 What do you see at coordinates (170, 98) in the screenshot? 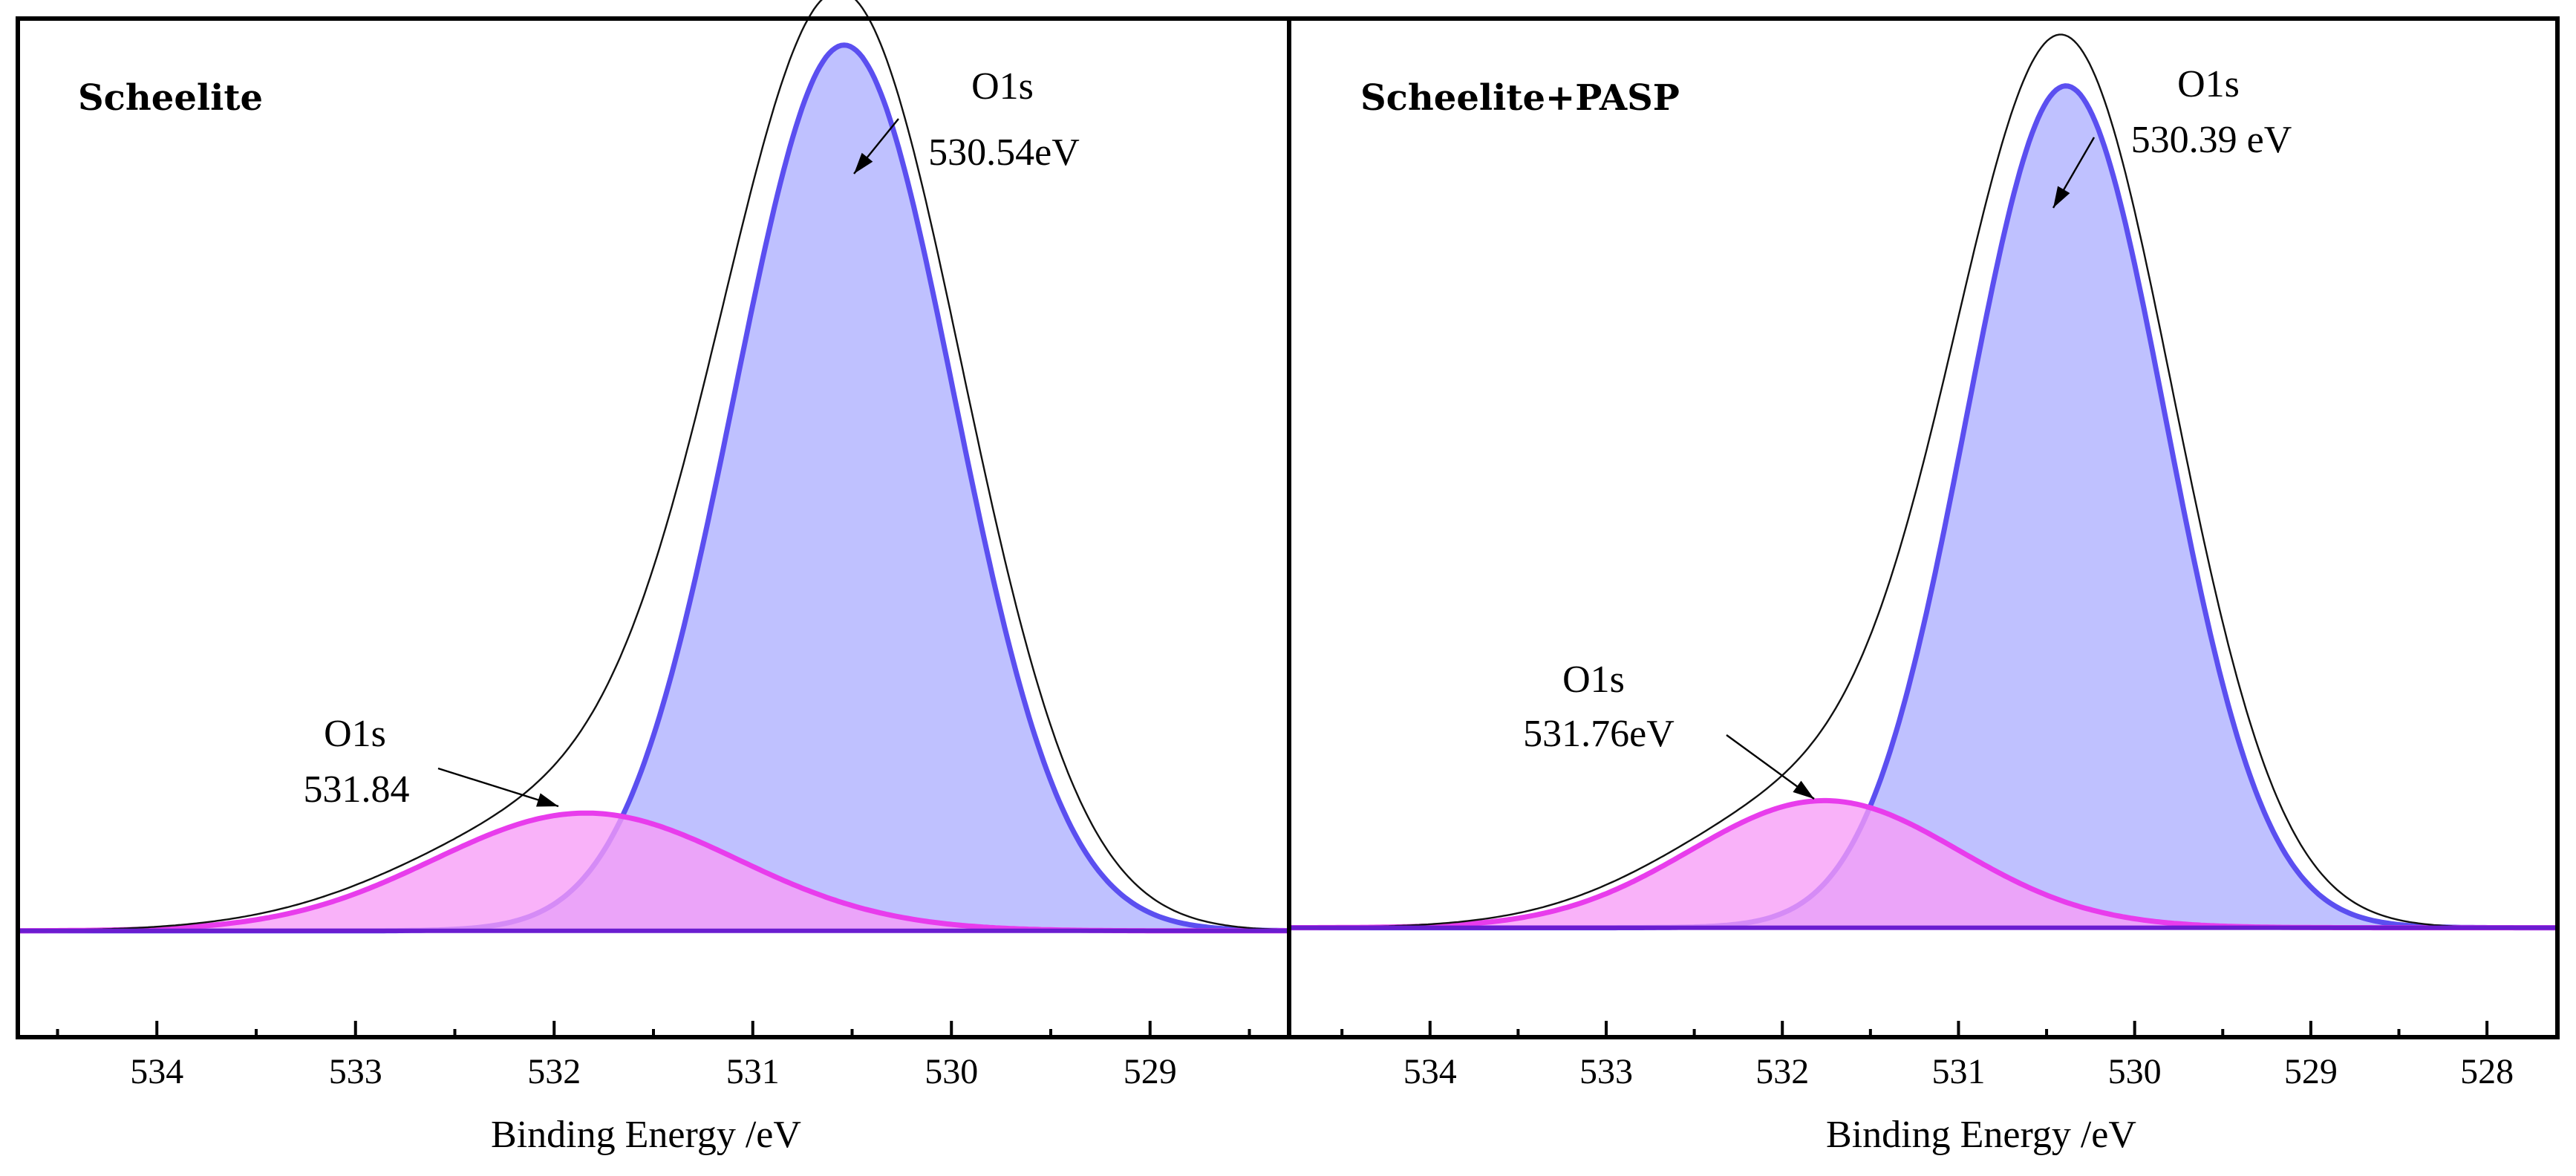
I see `panel-title: Scheelite` at bounding box center [170, 98].